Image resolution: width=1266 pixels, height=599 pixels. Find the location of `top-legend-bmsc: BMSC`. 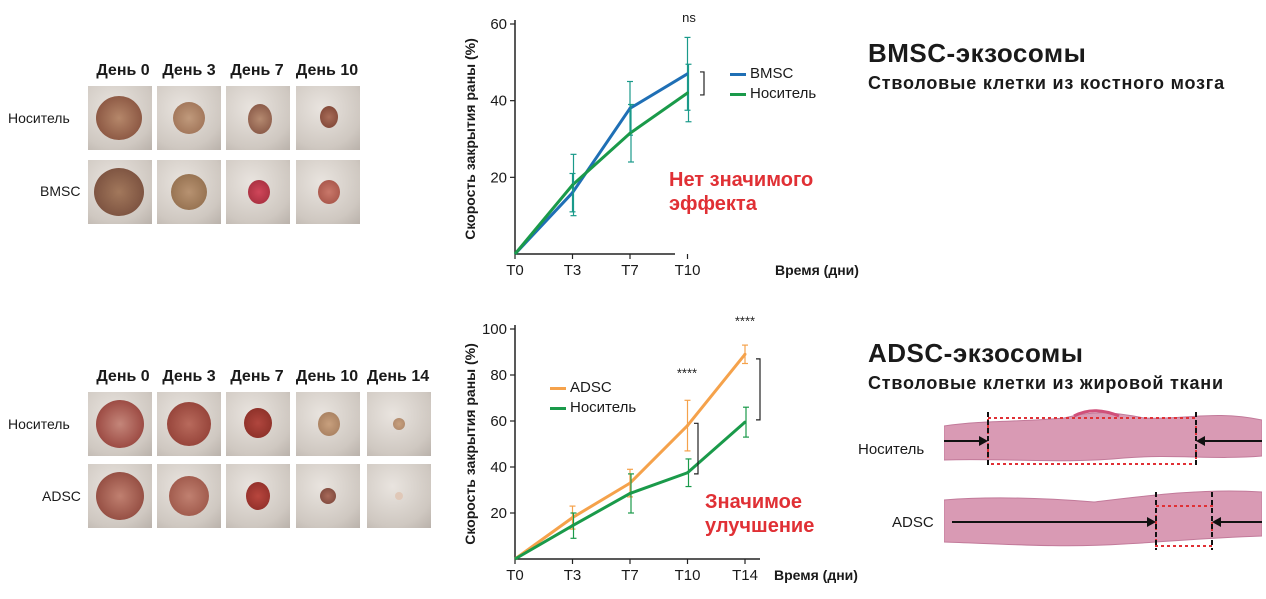

top-legend-bmsc: BMSC is located at coordinates (761, 73).